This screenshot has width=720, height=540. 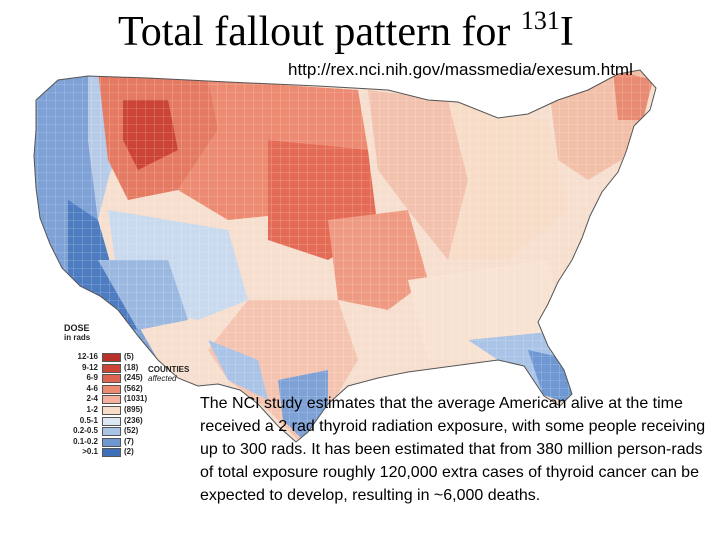 What do you see at coordinates (346, 31) in the screenshot?
I see `page-title: Total fallout pattern for 131I` at bounding box center [346, 31].